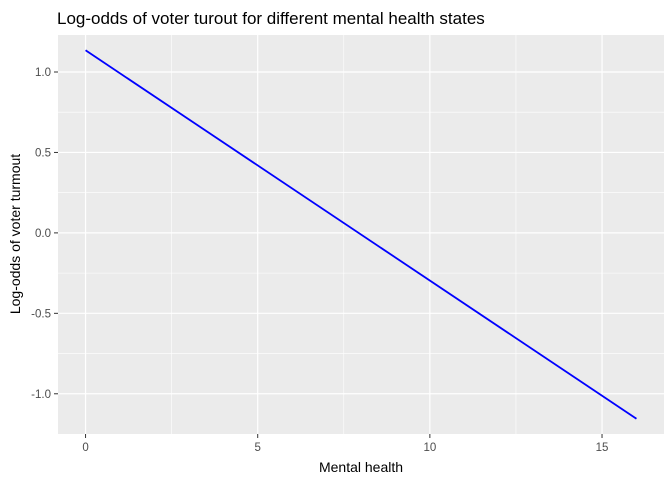 This screenshot has width=672, height=480. Describe the element at coordinates (85, 448) in the screenshot. I see `x-tick-label: 0` at that location.